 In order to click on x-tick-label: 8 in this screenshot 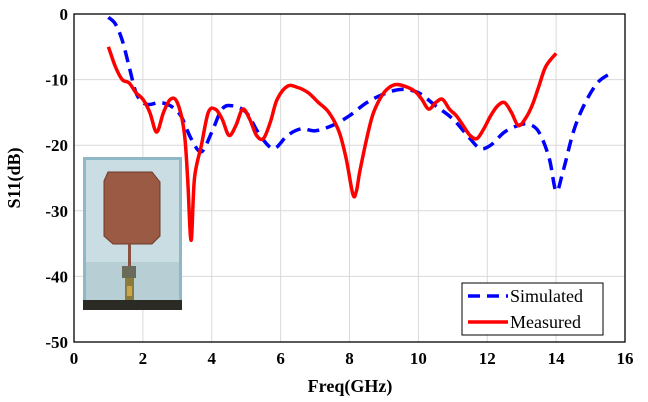, I will do `click(349, 358)`.